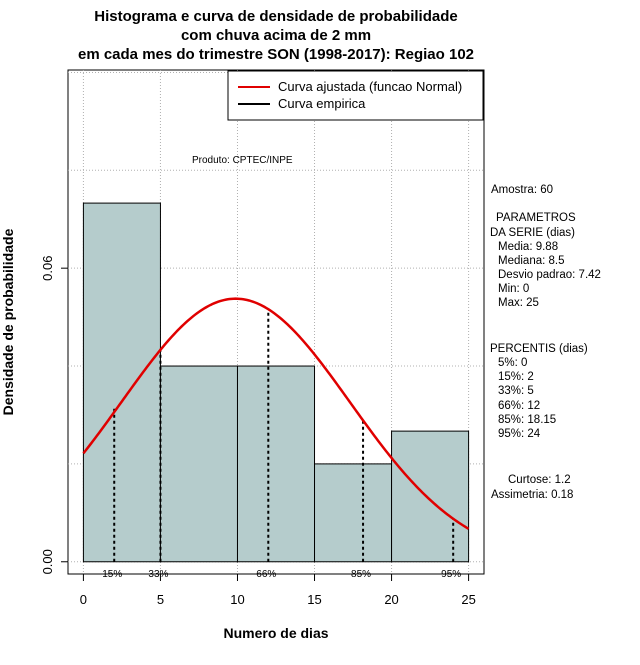 The height and width of the screenshot is (665, 640). What do you see at coordinates (549, 275) in the screenshot?
I see `param-sd: Desvio padrao: 7.42` at bounding box center [549, 275].